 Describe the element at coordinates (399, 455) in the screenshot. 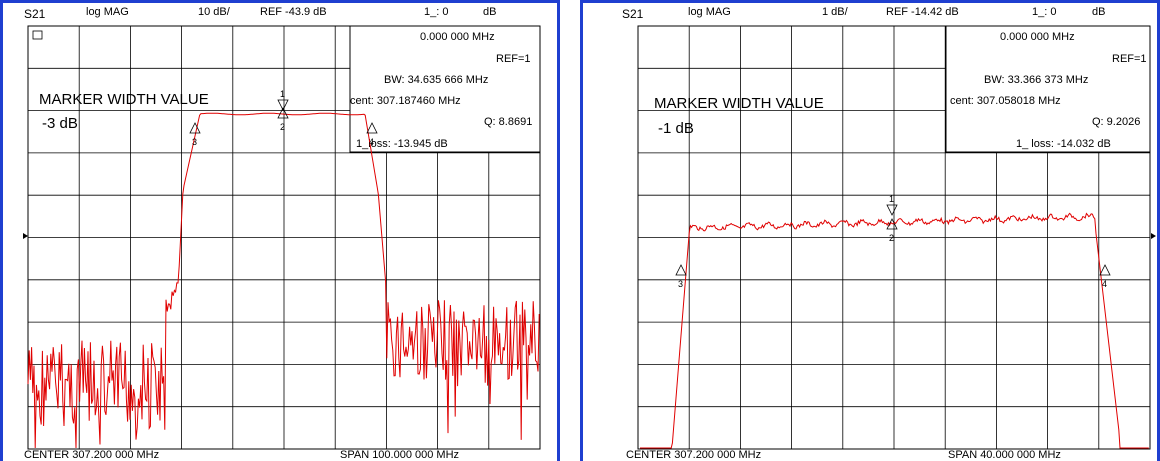

I see `span-label: SPAN 100.000 000 MHz` at that location.